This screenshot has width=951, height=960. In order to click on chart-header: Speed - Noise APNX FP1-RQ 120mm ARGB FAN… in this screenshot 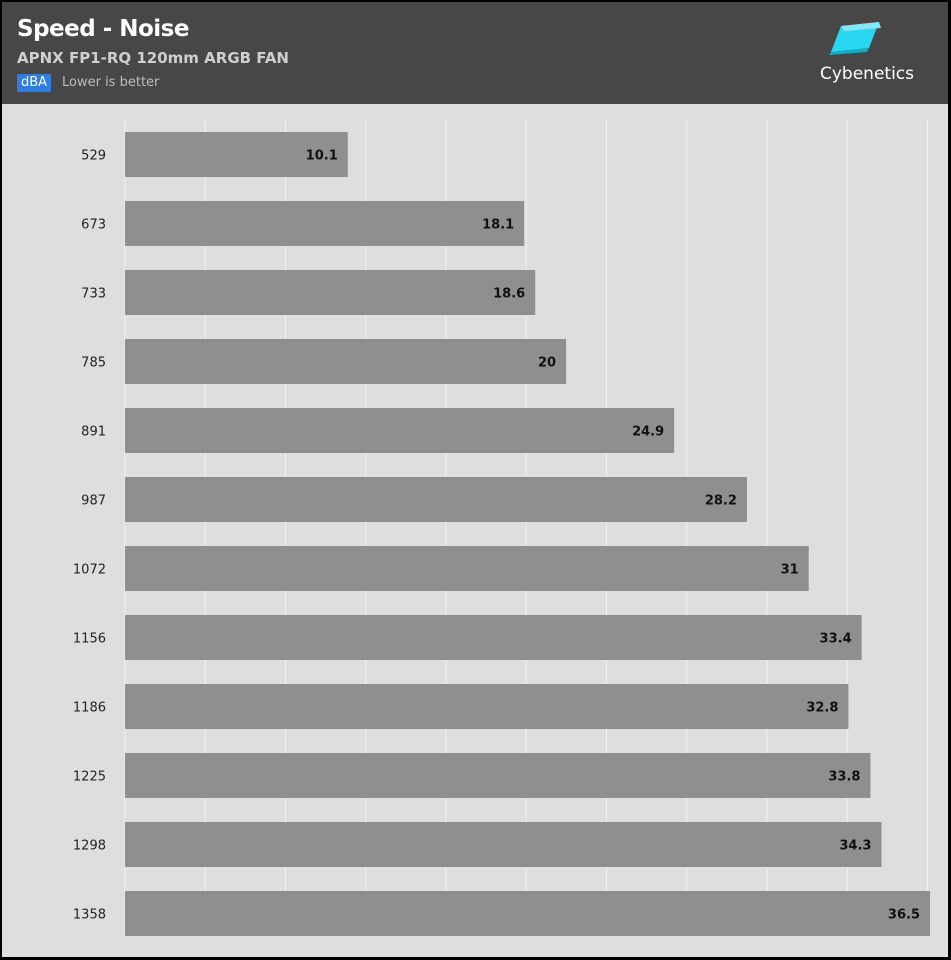, I will do `click(475, 53)`.